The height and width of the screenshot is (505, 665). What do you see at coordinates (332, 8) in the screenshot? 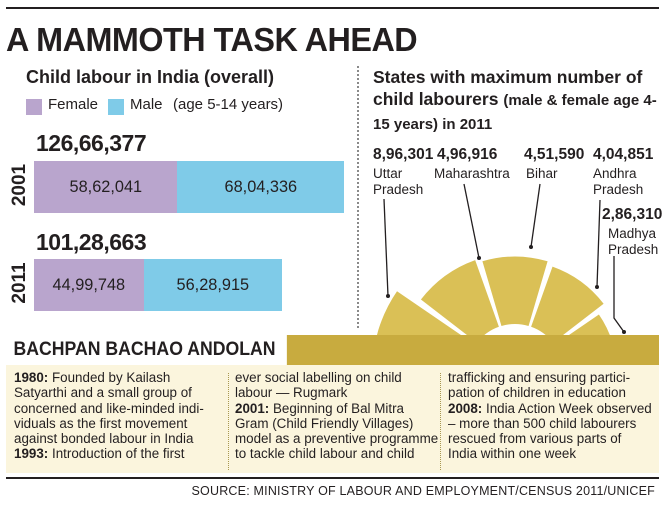
I see `top-rule` at bounding box center [332, 8].